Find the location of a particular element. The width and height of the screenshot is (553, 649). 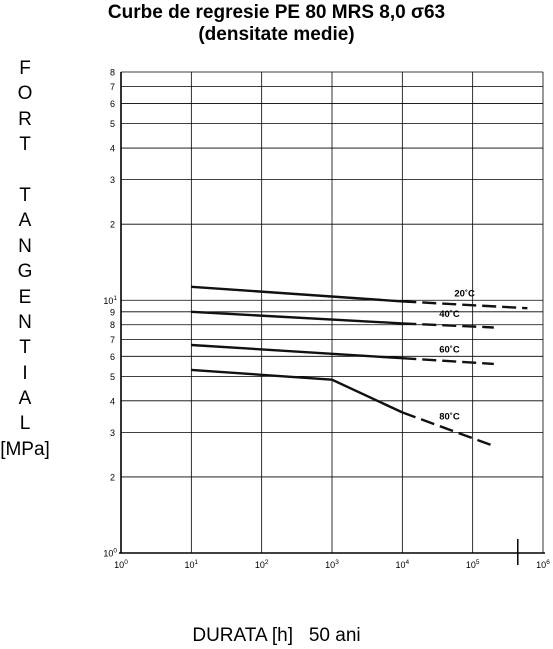

series-label: 20˚C is located at coordinates (464, 293).